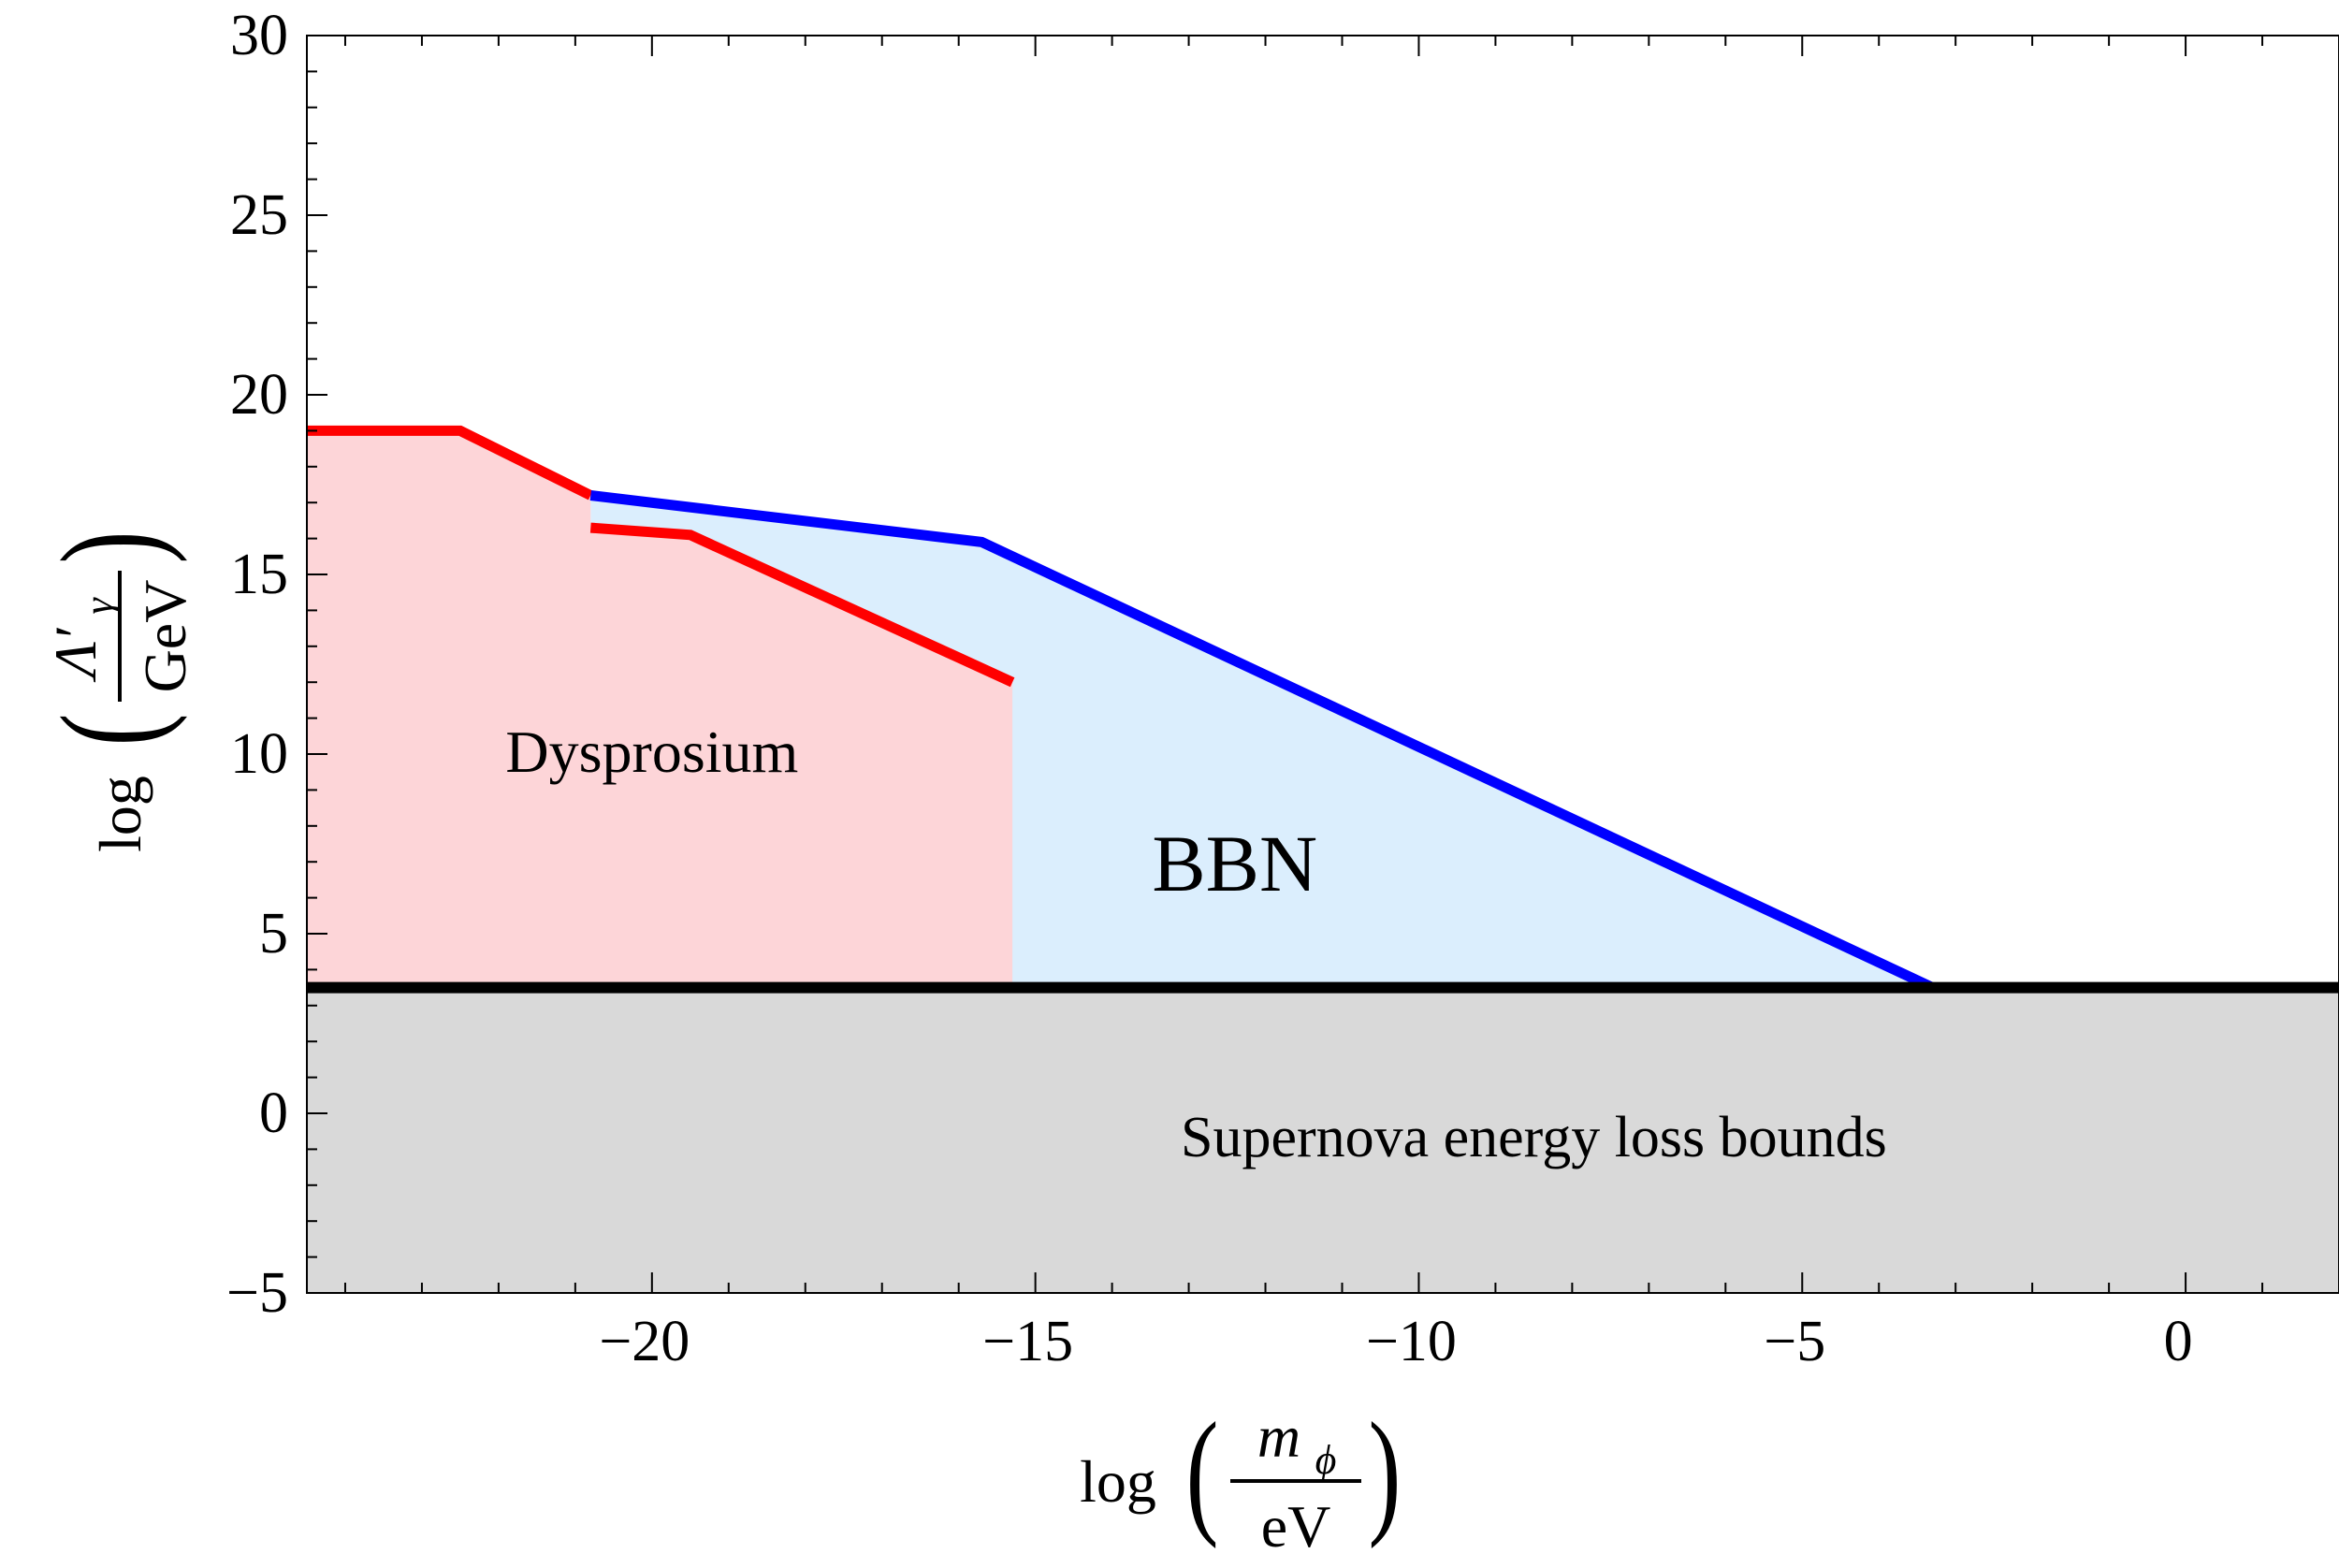  What do you see at coordinates (1240, 1478) in the screenshot?
I see `x-axis-title: log ( m ϕ eV)` at bounding box center [1240, 1478].